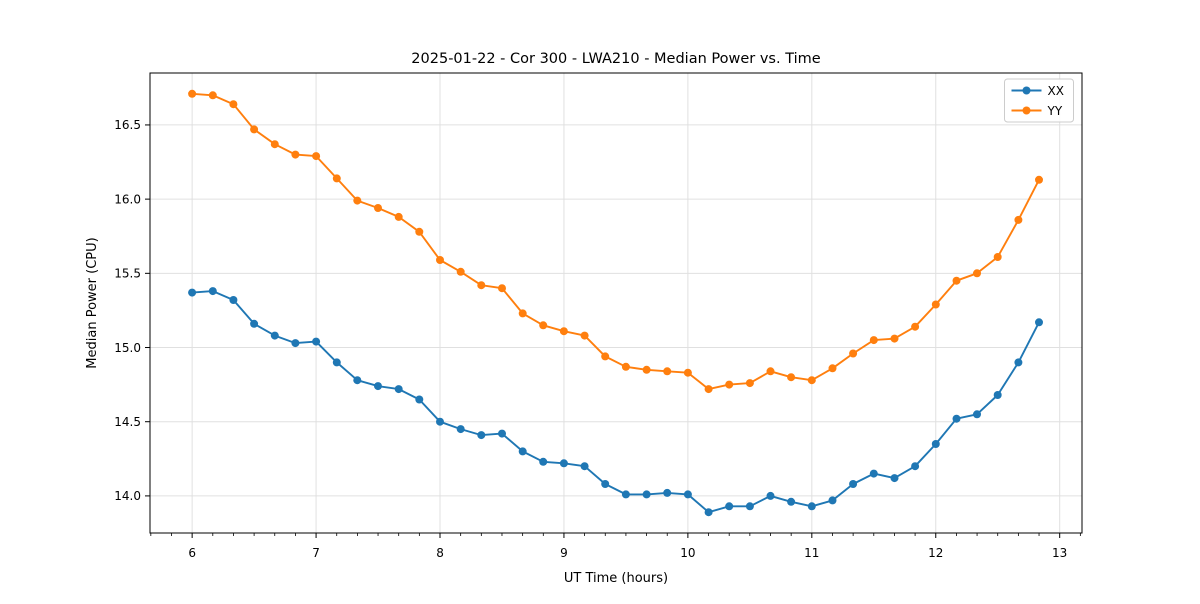  Describe the element at coordinates (1059, 553) in the screenshot. I see `x-tick-label: 13` at that location.